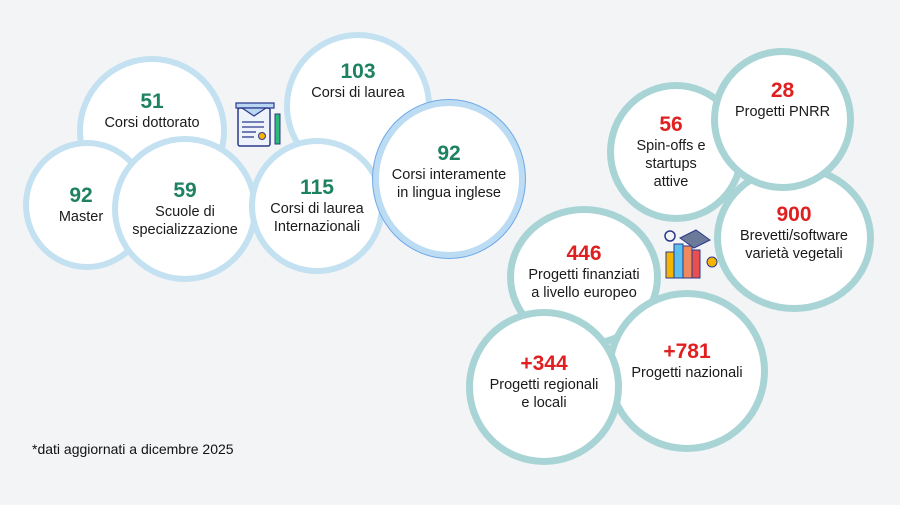 This screenshot has width=900, height=505. I want to click on stat-value: 103, so click(358, 71).